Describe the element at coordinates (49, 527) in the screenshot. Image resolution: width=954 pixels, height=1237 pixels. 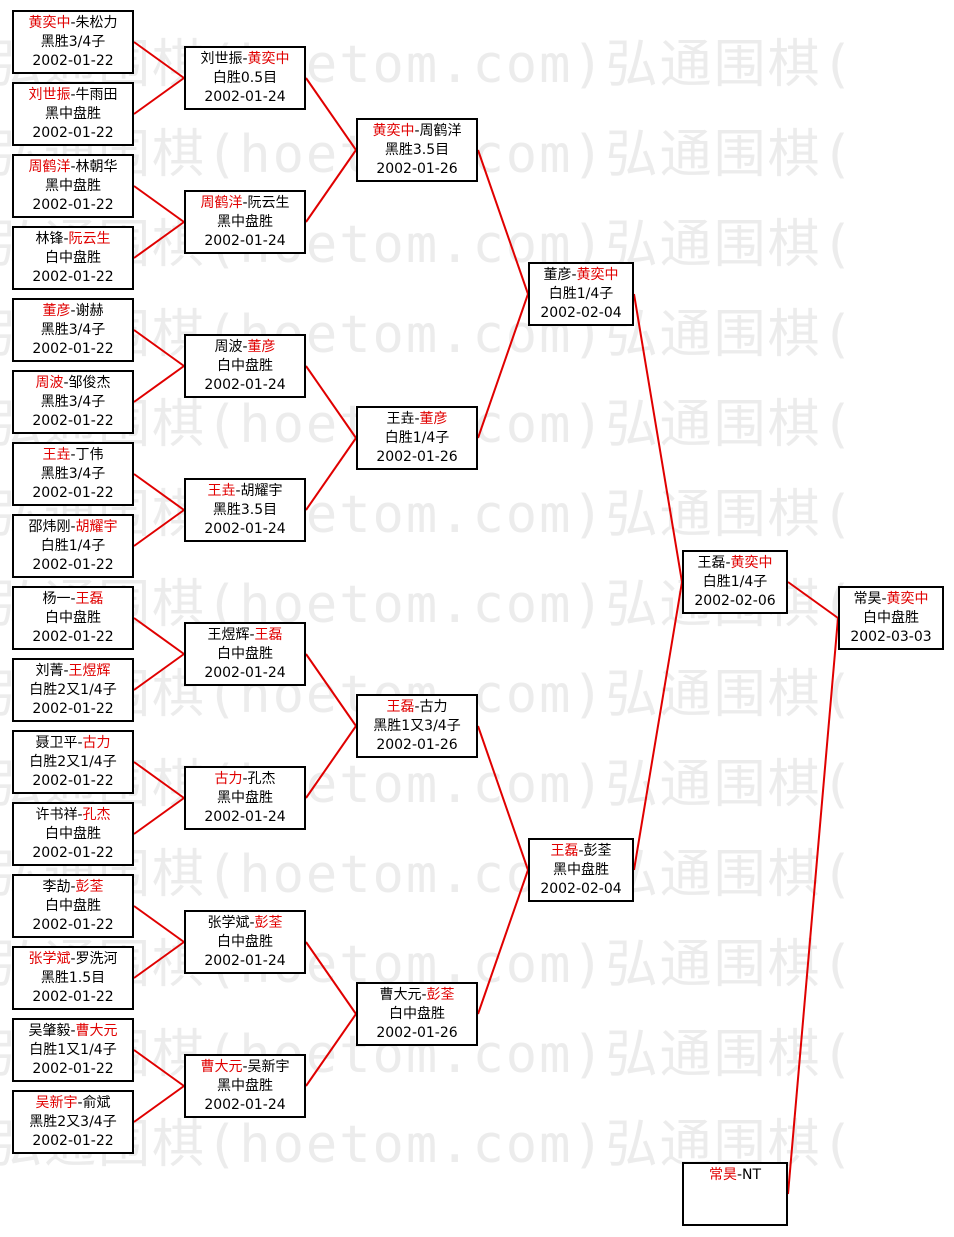
I see `player-a: 邵炜刚` at that location.